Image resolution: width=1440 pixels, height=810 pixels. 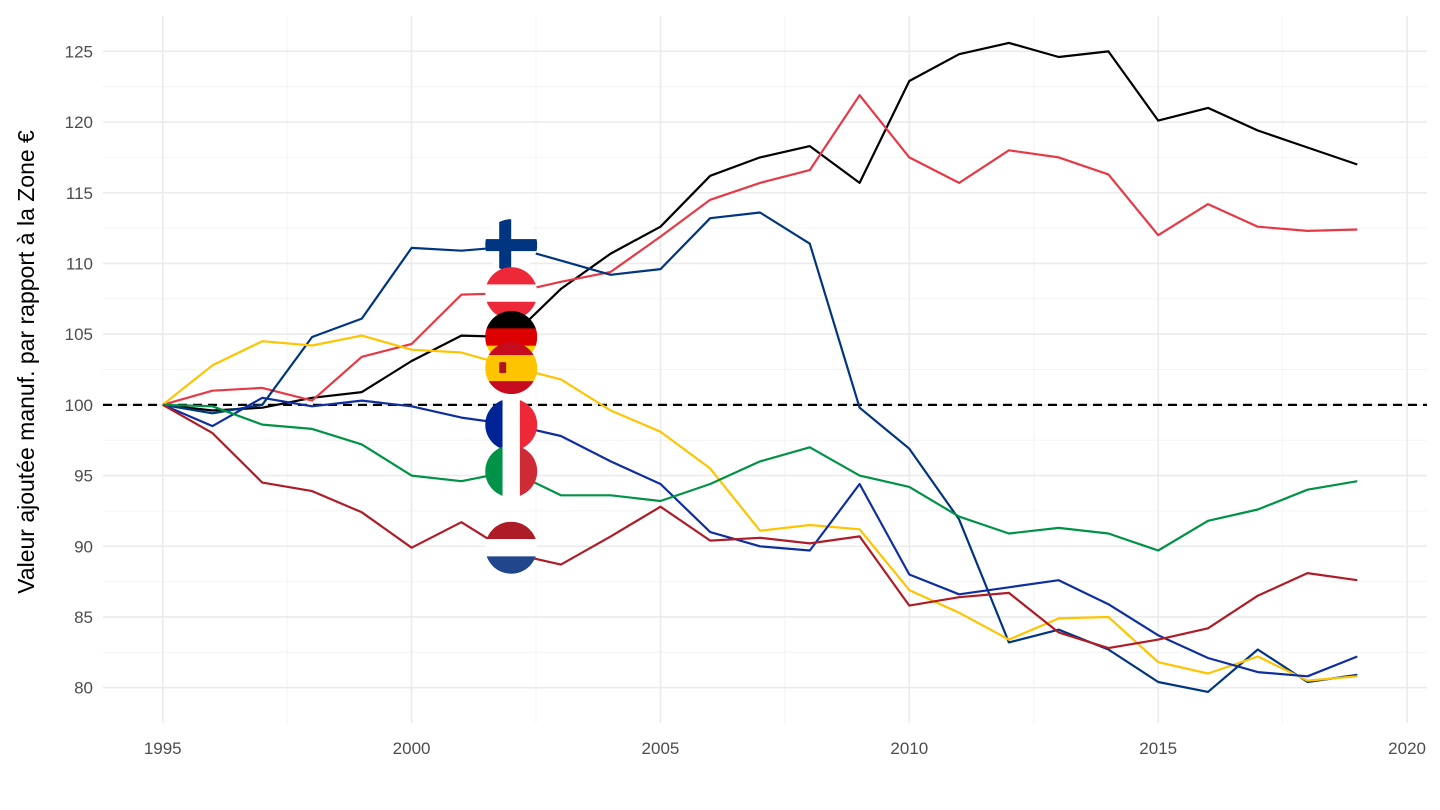 I want to click on x-axis-ticks: 1995 2000 2005 2010 2015 2020, so click(x=785, y=748).